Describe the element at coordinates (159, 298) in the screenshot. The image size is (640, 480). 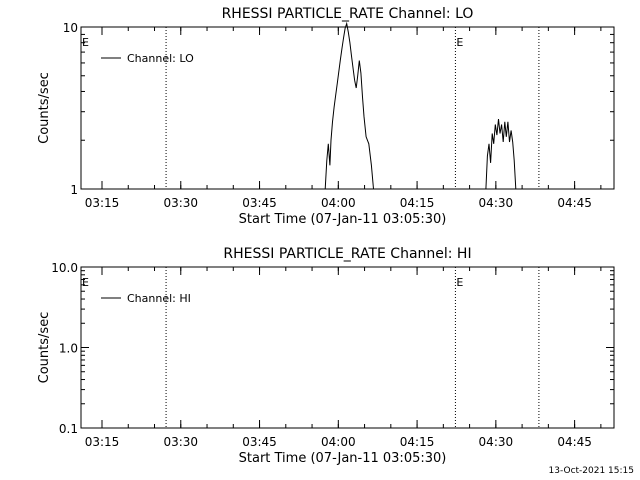
I see `legend-label: Channel: HI` at that location.